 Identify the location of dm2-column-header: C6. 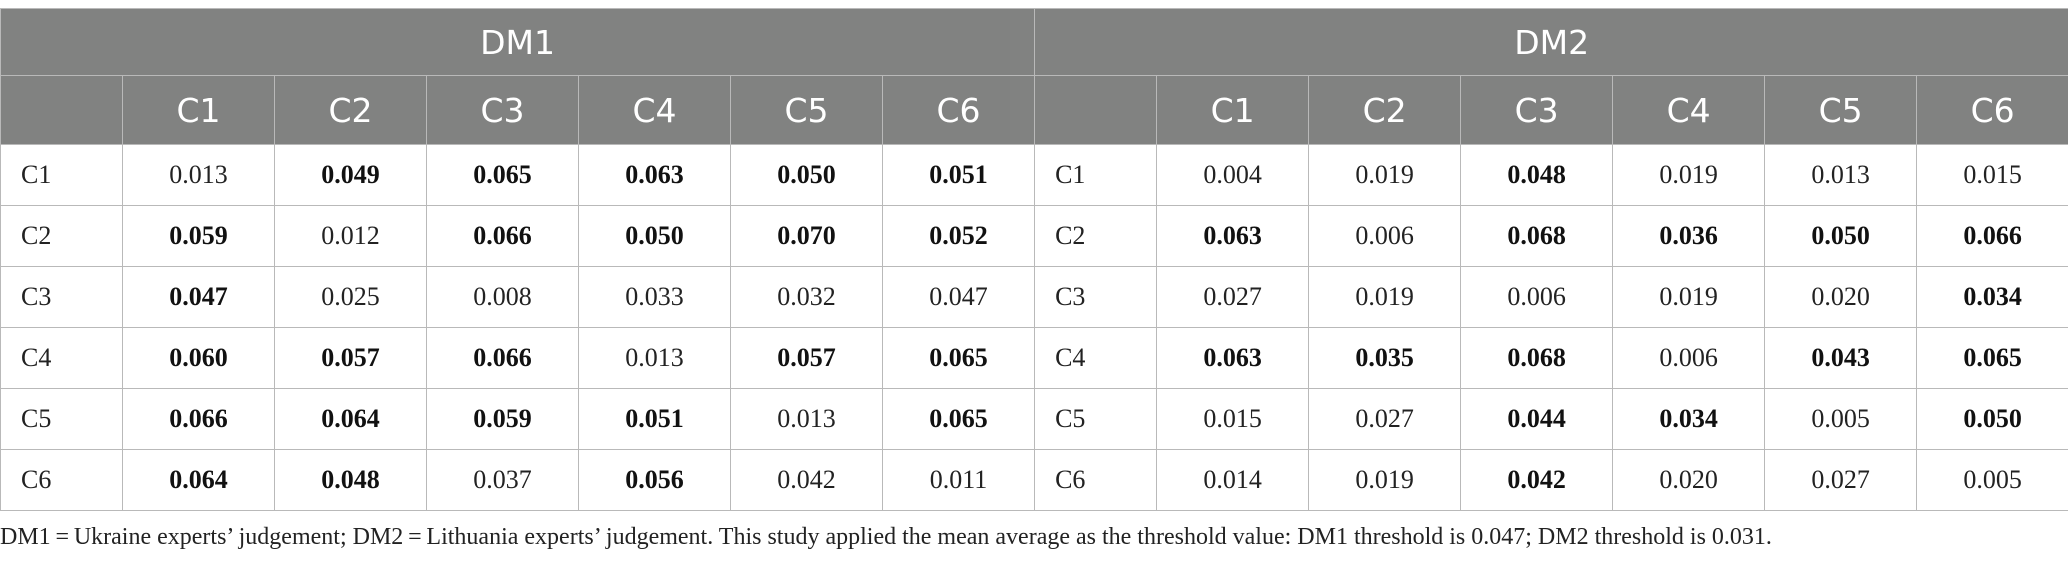
(1992, 110).